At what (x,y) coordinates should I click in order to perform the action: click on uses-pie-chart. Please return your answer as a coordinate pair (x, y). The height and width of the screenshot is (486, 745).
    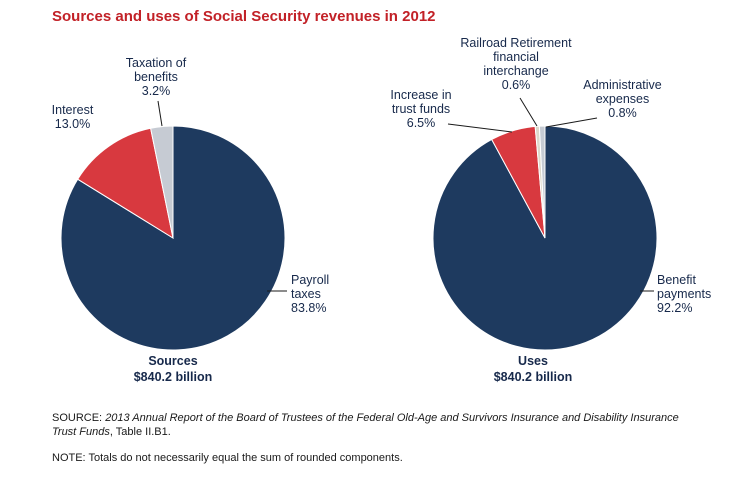
    Looking at the image, I should click on (545, 238).